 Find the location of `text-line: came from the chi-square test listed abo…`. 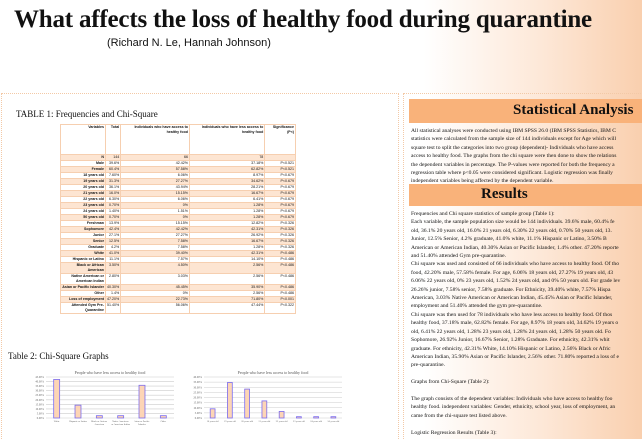

text-line: came from the chi-square test listed abo… is located at coordinates (459, 415).